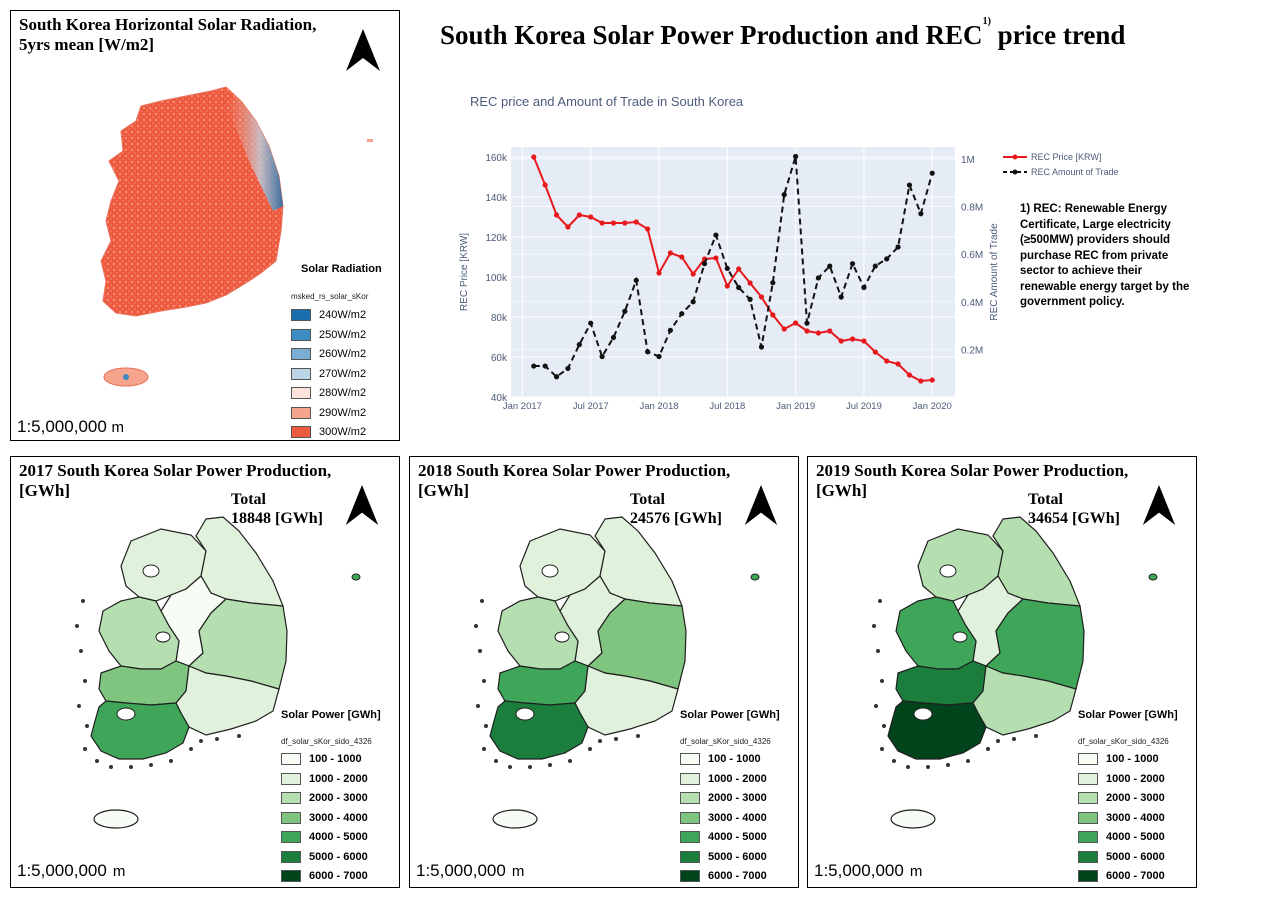 The image size is (1280, 905). I want to click on chart-legend-item: REC Amount of Trade, so click(1060, 172).